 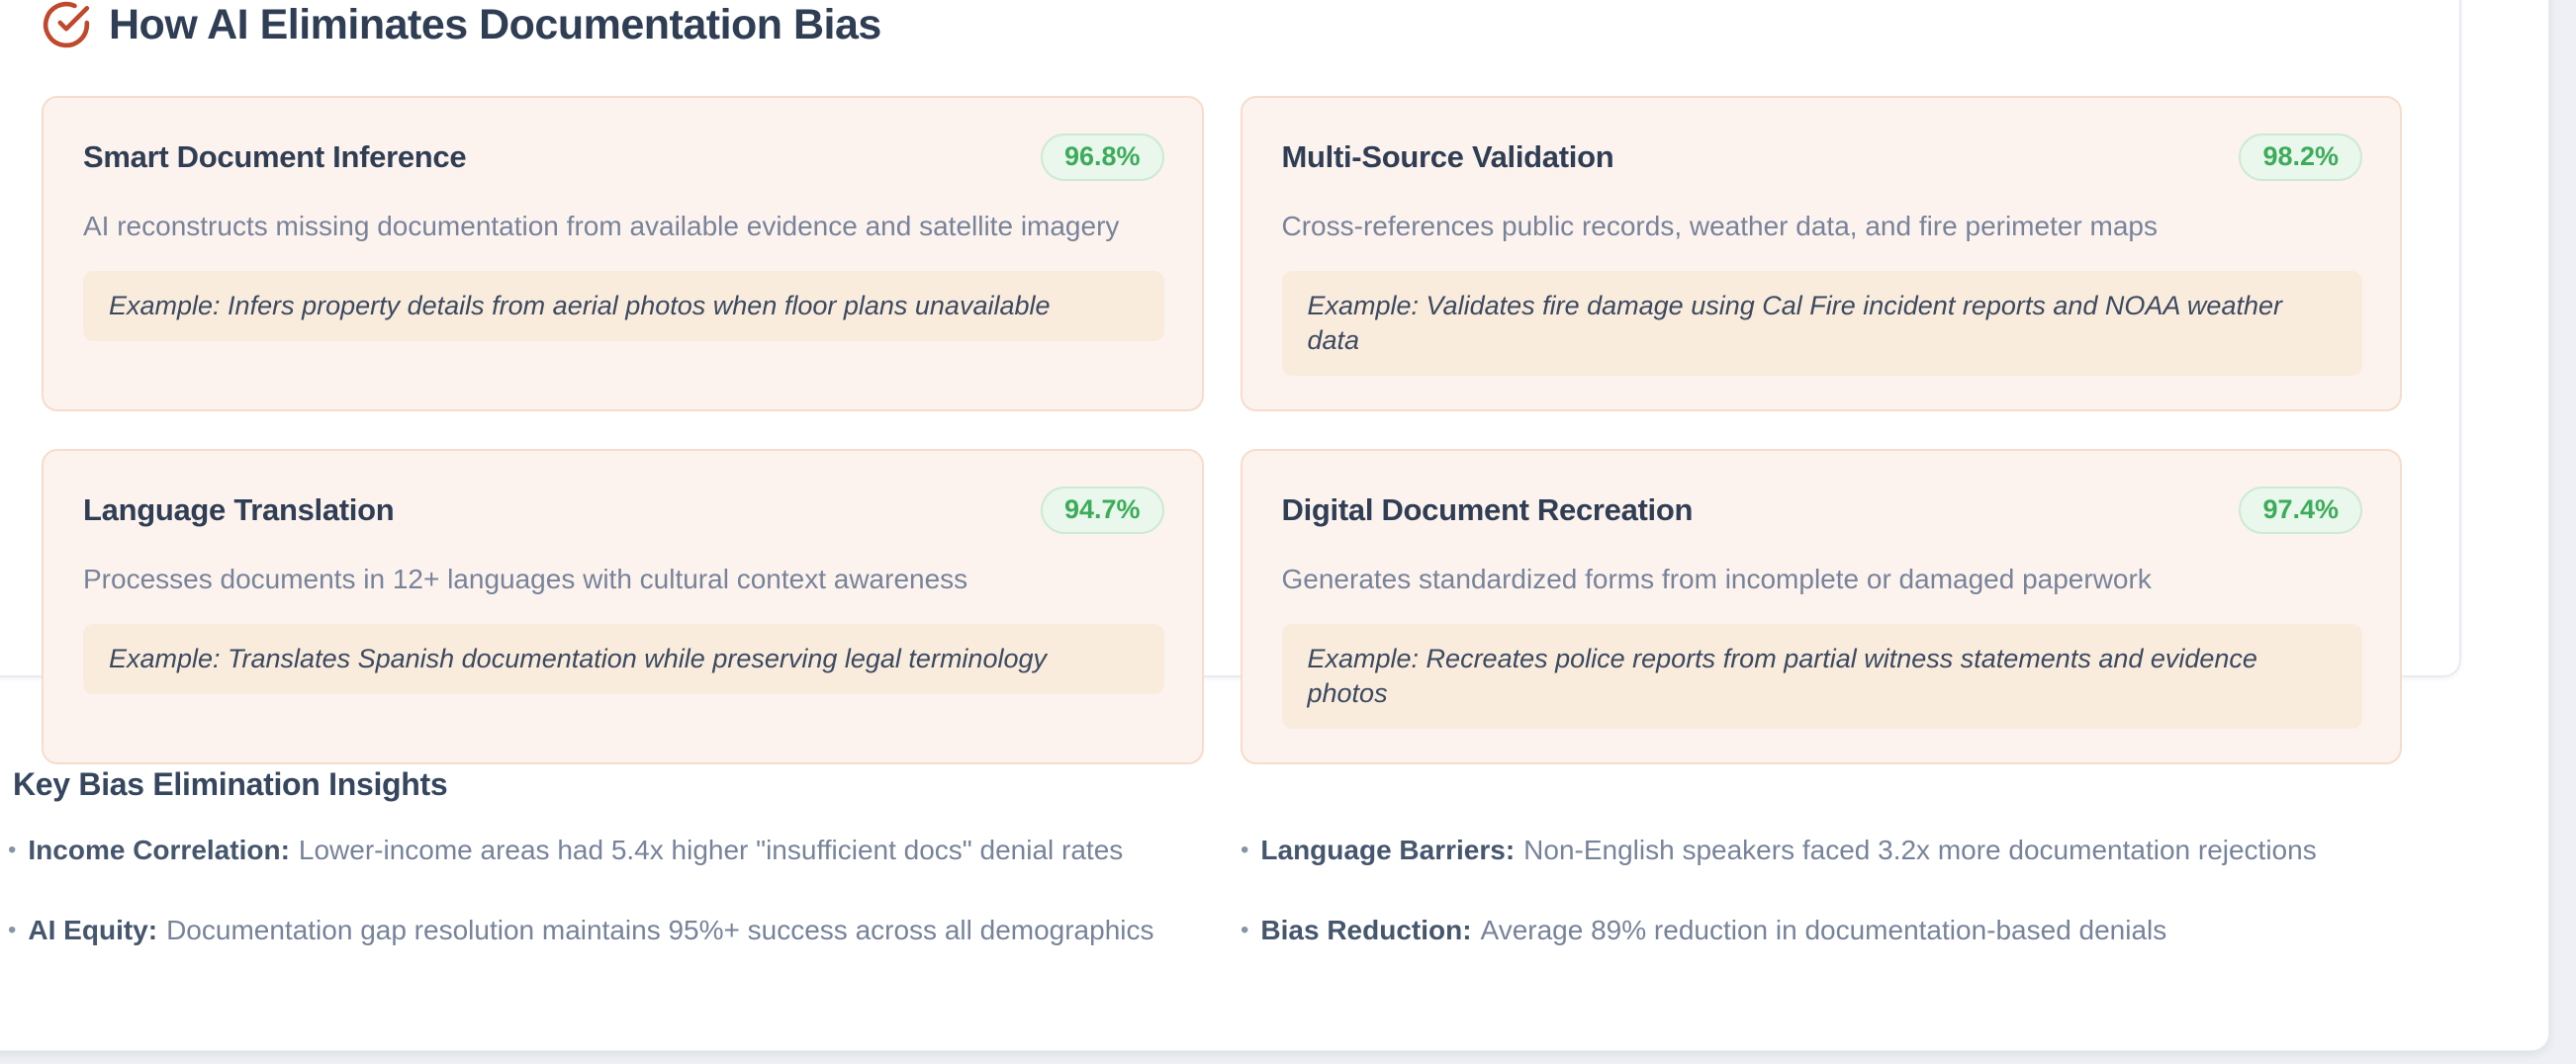 What do you see at coordinates (1102, 510) in the screenshot?
I see `success-rate-badge: 94.7%` at bounding box center [1102, 510].